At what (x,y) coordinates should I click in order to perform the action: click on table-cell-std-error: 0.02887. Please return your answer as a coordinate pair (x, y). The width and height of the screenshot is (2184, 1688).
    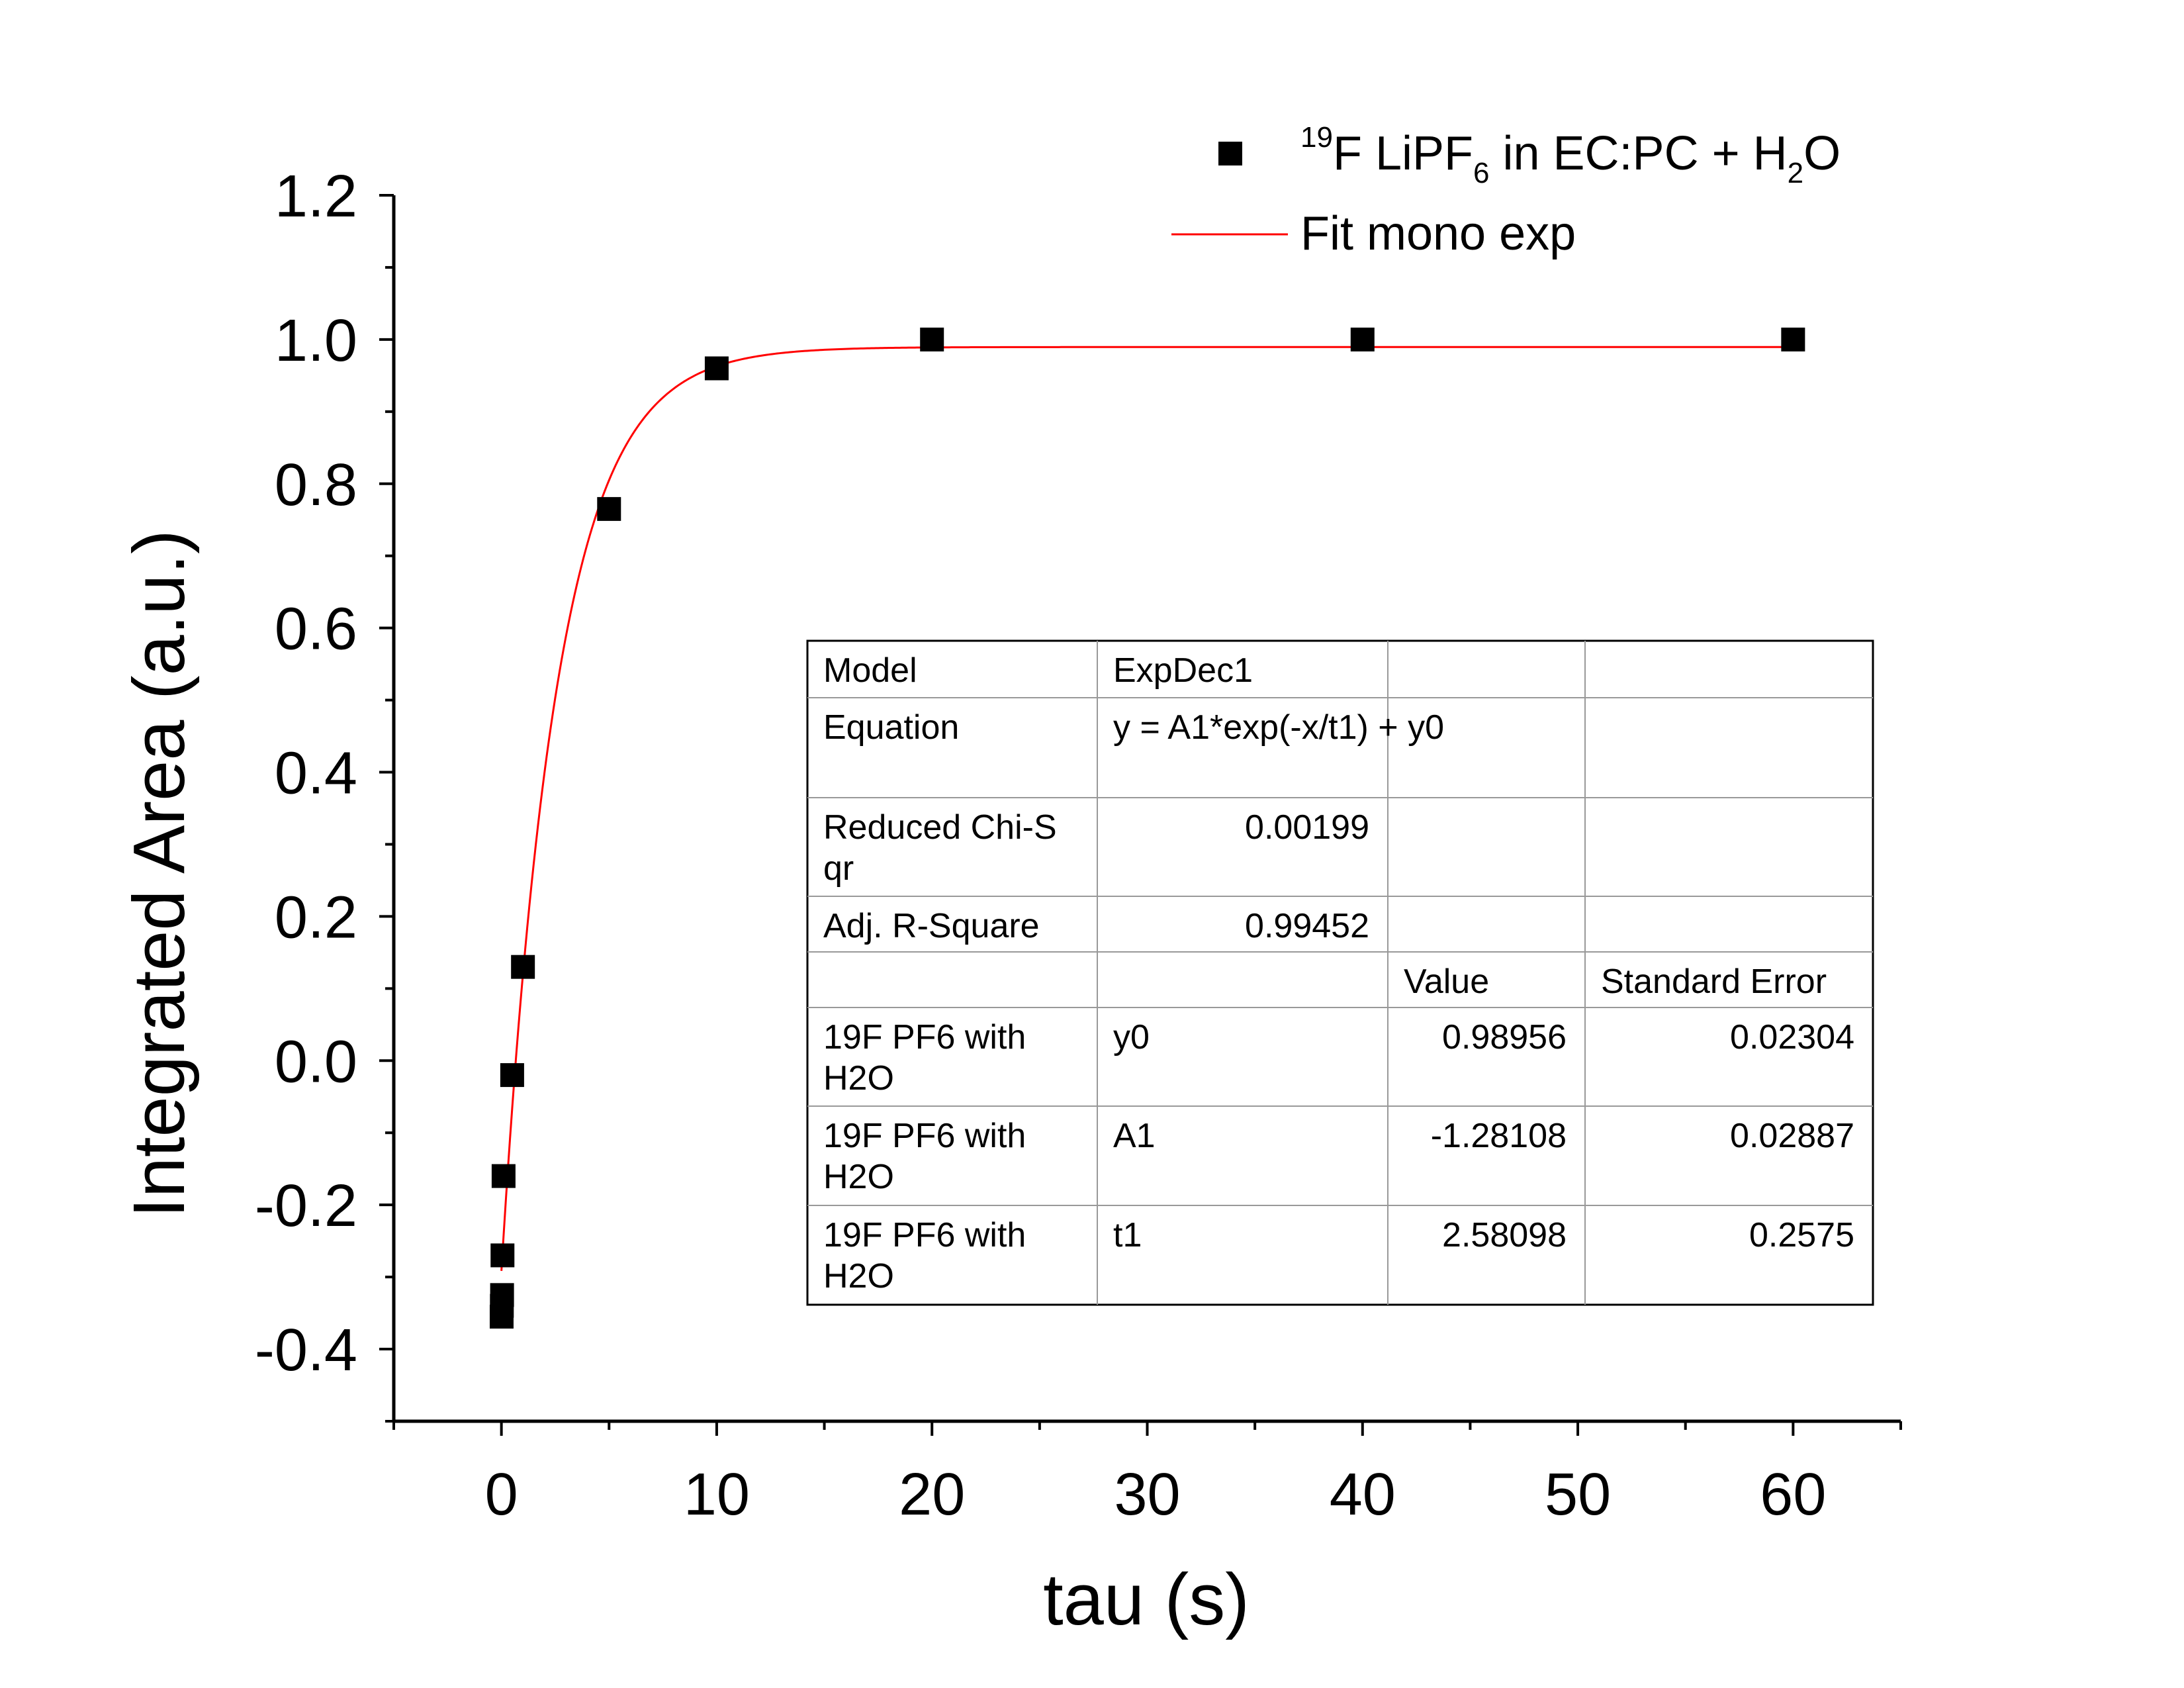
    Looking at the image, I should click on (1792, 1136).